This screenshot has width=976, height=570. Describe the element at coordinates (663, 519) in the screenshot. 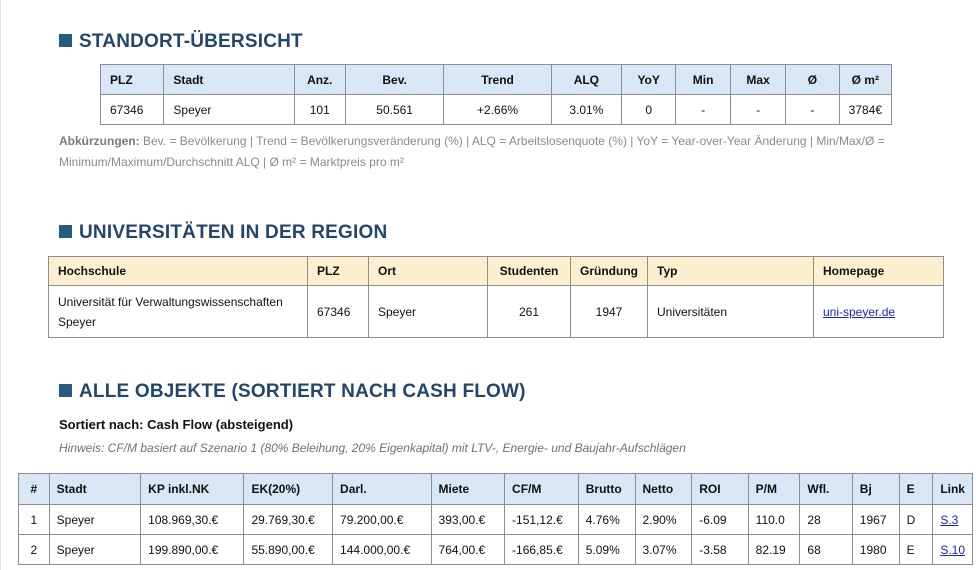

I see `cell-netto: 2.90%` at that location.